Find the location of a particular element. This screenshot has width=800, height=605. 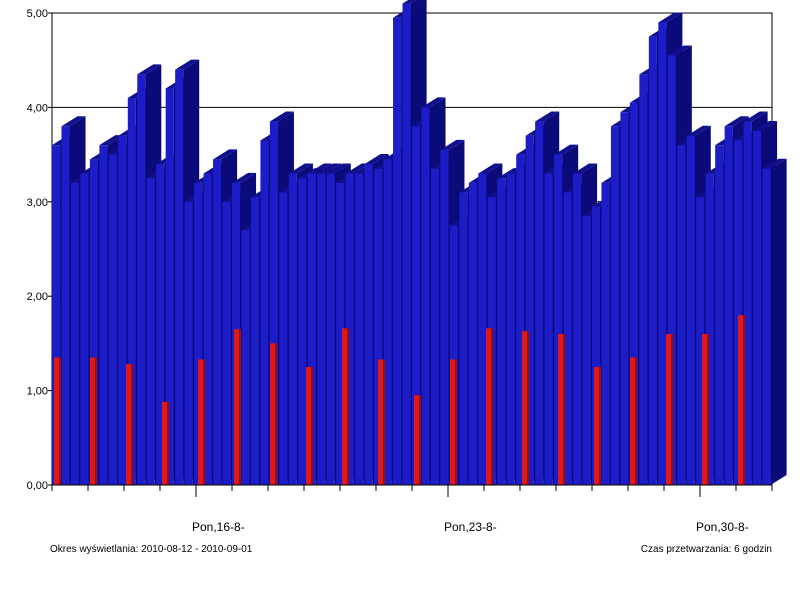

y-tick-label: 5,00 is located at coordinates (37, 14).